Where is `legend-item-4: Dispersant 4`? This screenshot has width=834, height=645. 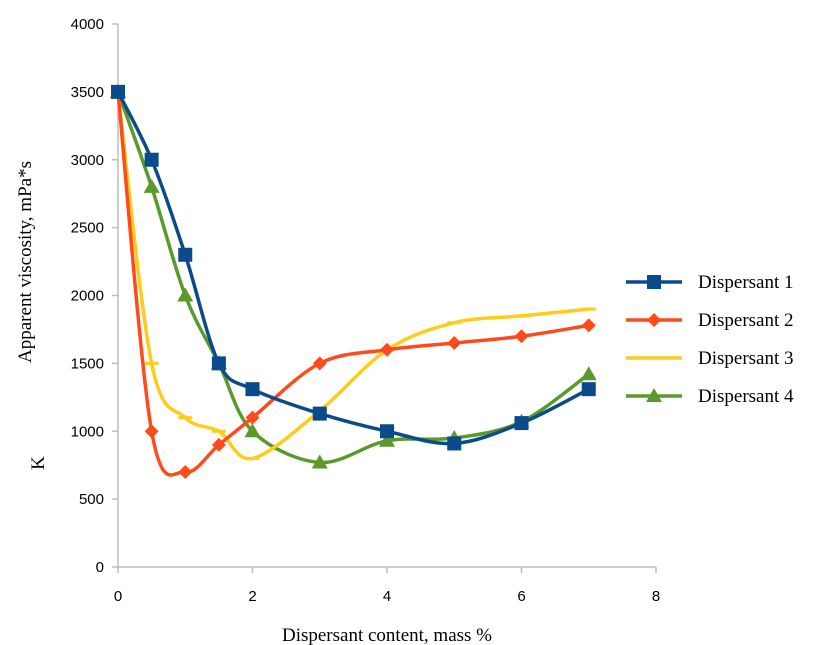 legend-item-4: Dispersant 4 is located at coordinates (710, 396).